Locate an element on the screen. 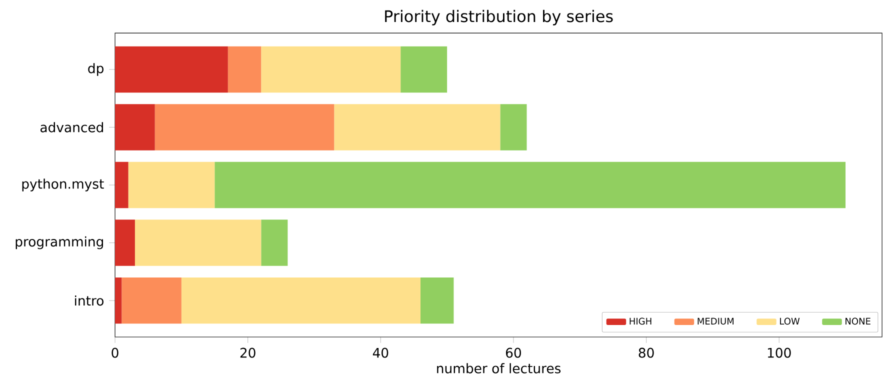 The height and width of the screenshot is (390, 889). x-tick-label: 40 is located at coordinates (380, 353).